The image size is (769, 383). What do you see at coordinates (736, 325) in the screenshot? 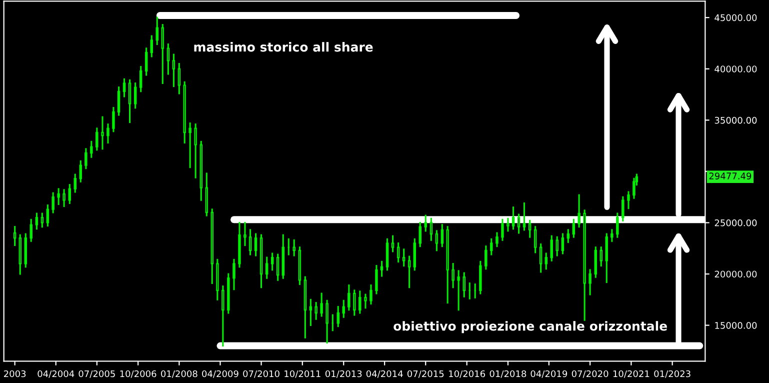
I see `y-tick-label: 15000.00` at bounding box center [736, 325].